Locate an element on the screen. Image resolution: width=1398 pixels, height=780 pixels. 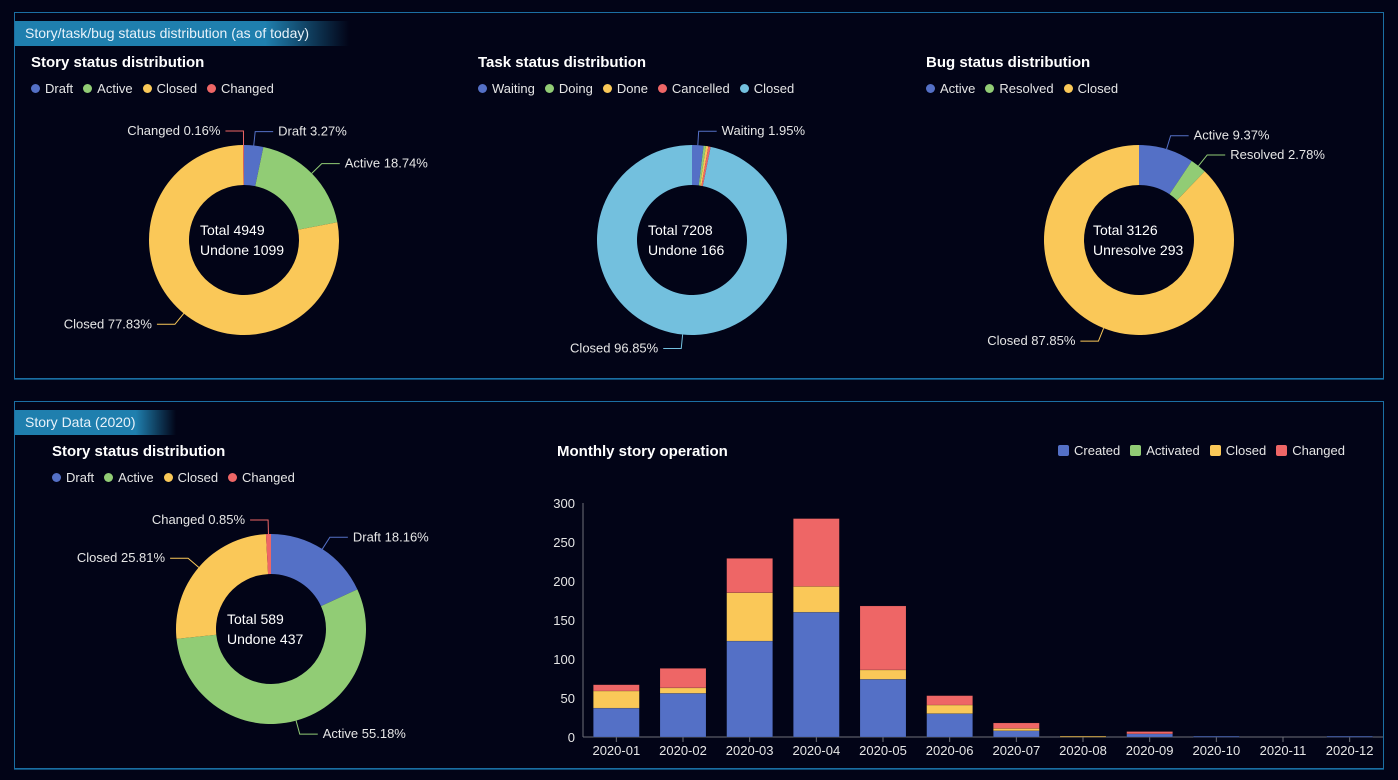
slice-label: Closed 87.85% is located at coordinates (1031, 340).